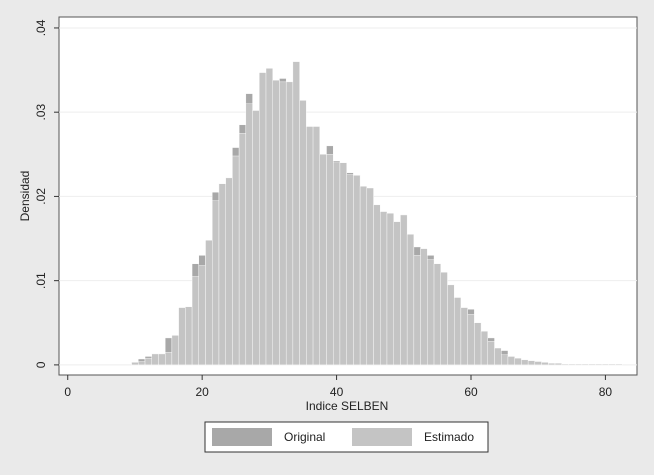 The height and width of the screenshot is (475, 654). I want to click on x-tick-label: 60, so click(471, 392).